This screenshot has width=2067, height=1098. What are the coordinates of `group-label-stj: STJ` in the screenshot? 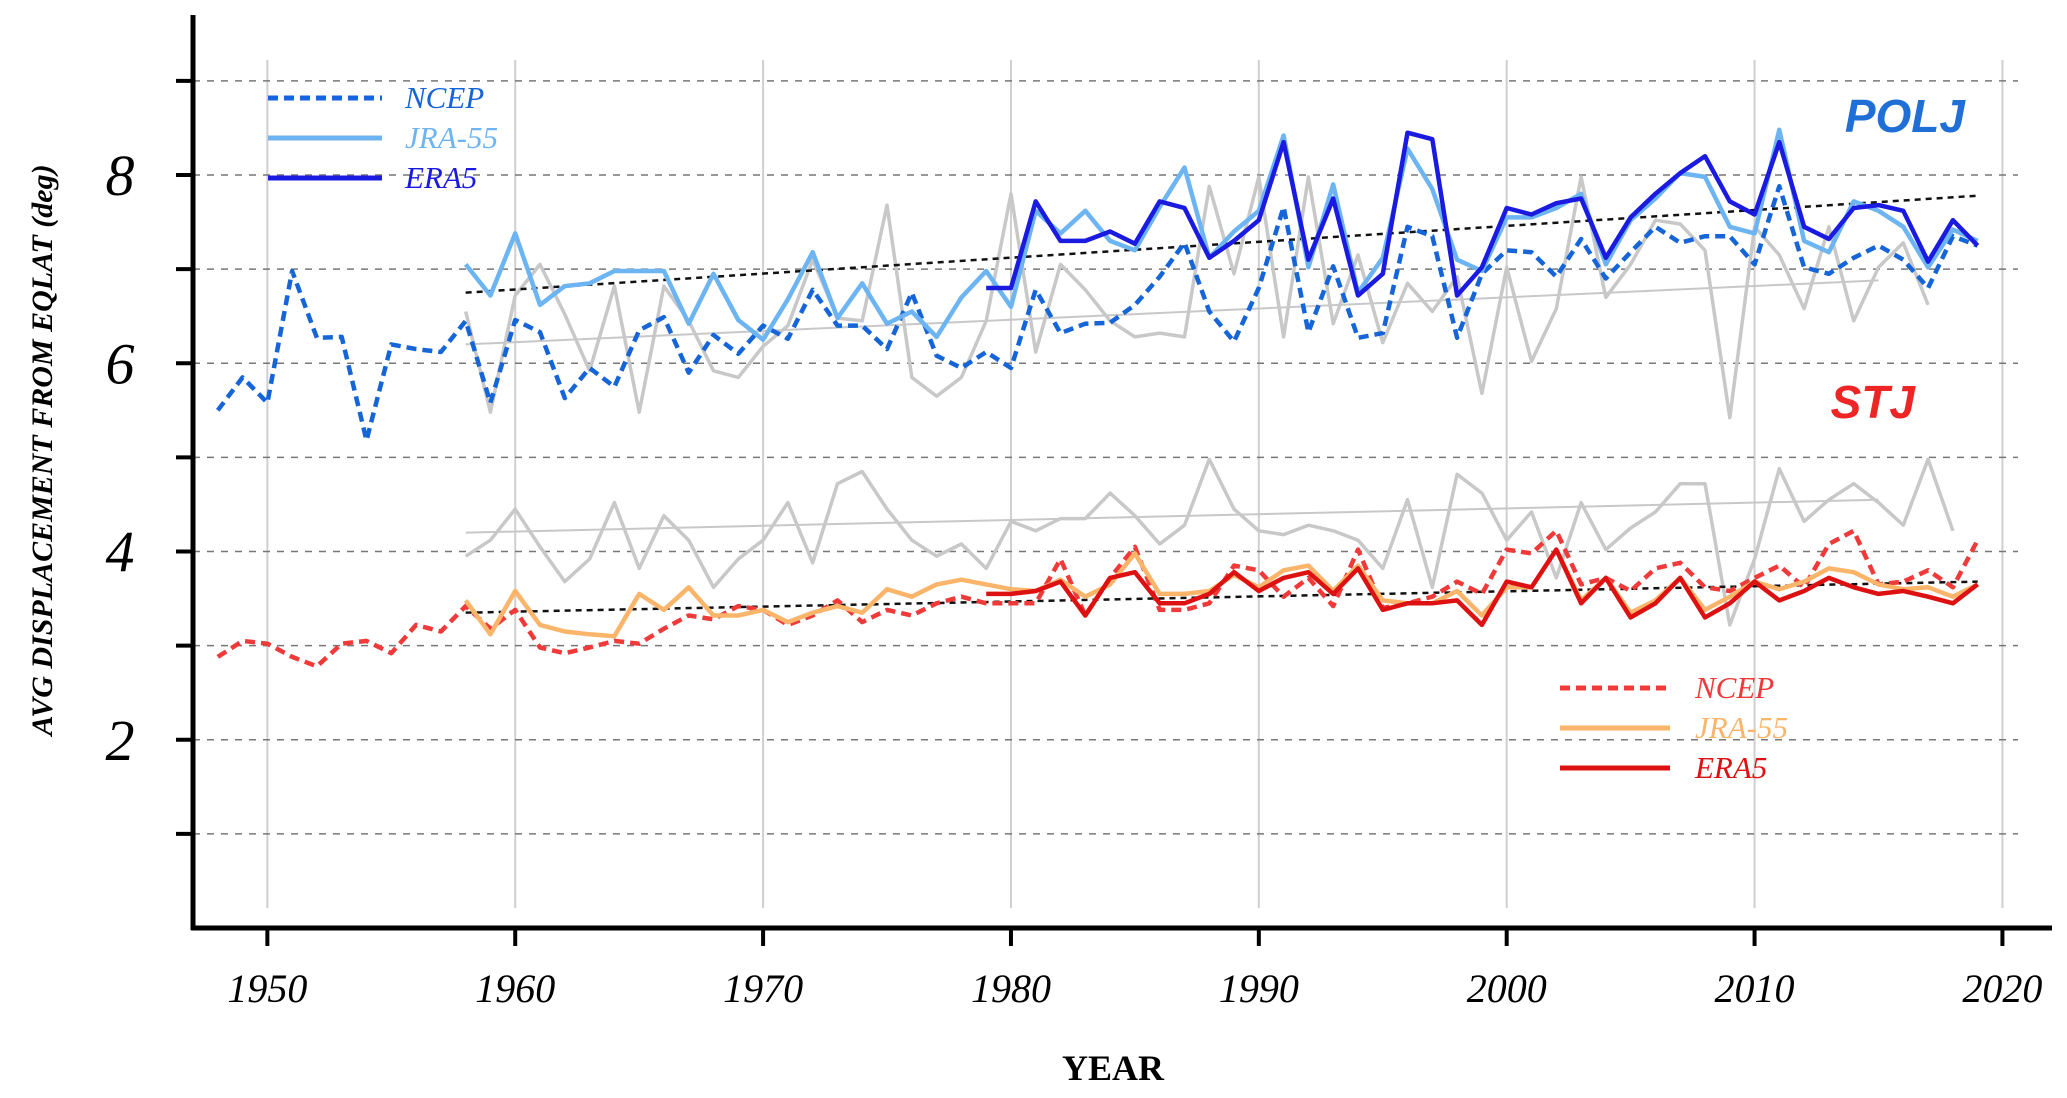 It's located at (1874, 402).